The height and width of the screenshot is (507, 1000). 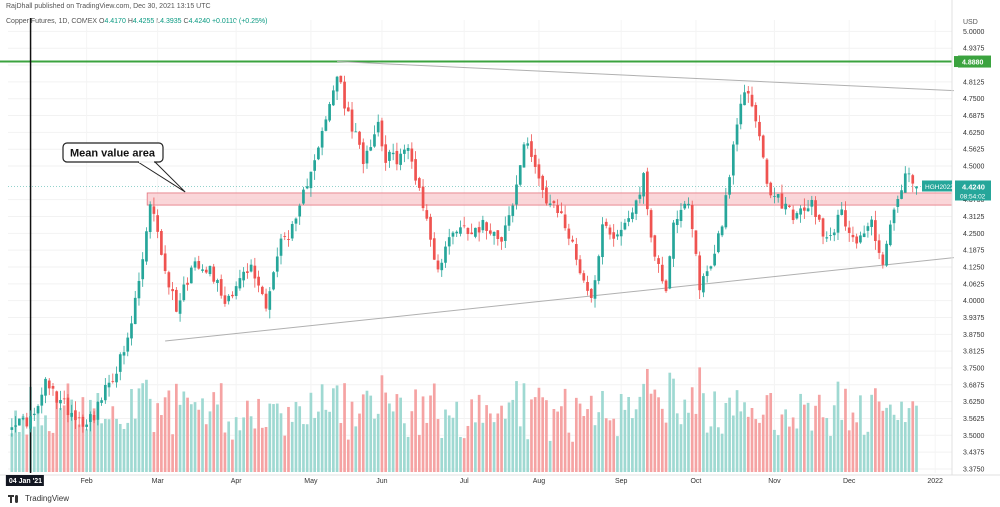 I want to click on time-tick-label: Oct, so click(x=695, y=481).